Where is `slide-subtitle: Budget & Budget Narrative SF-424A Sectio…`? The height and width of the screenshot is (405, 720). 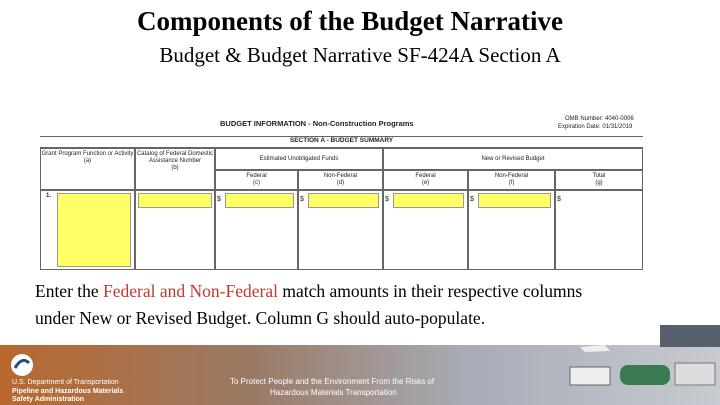
slide-subtitle: Budget & Budget Narrative SF-424A Sectio… is located at coordinates (360, 55).